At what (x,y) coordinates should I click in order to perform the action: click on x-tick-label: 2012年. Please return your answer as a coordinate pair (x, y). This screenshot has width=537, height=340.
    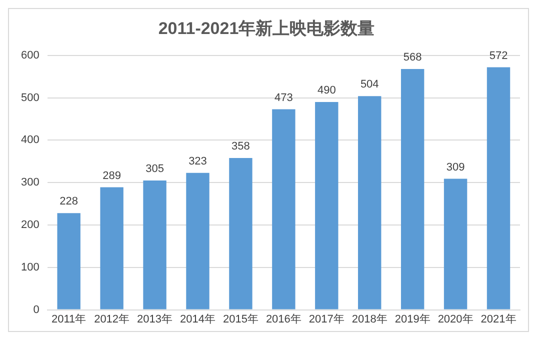
    Looking at the image, I should click on (112, 319).